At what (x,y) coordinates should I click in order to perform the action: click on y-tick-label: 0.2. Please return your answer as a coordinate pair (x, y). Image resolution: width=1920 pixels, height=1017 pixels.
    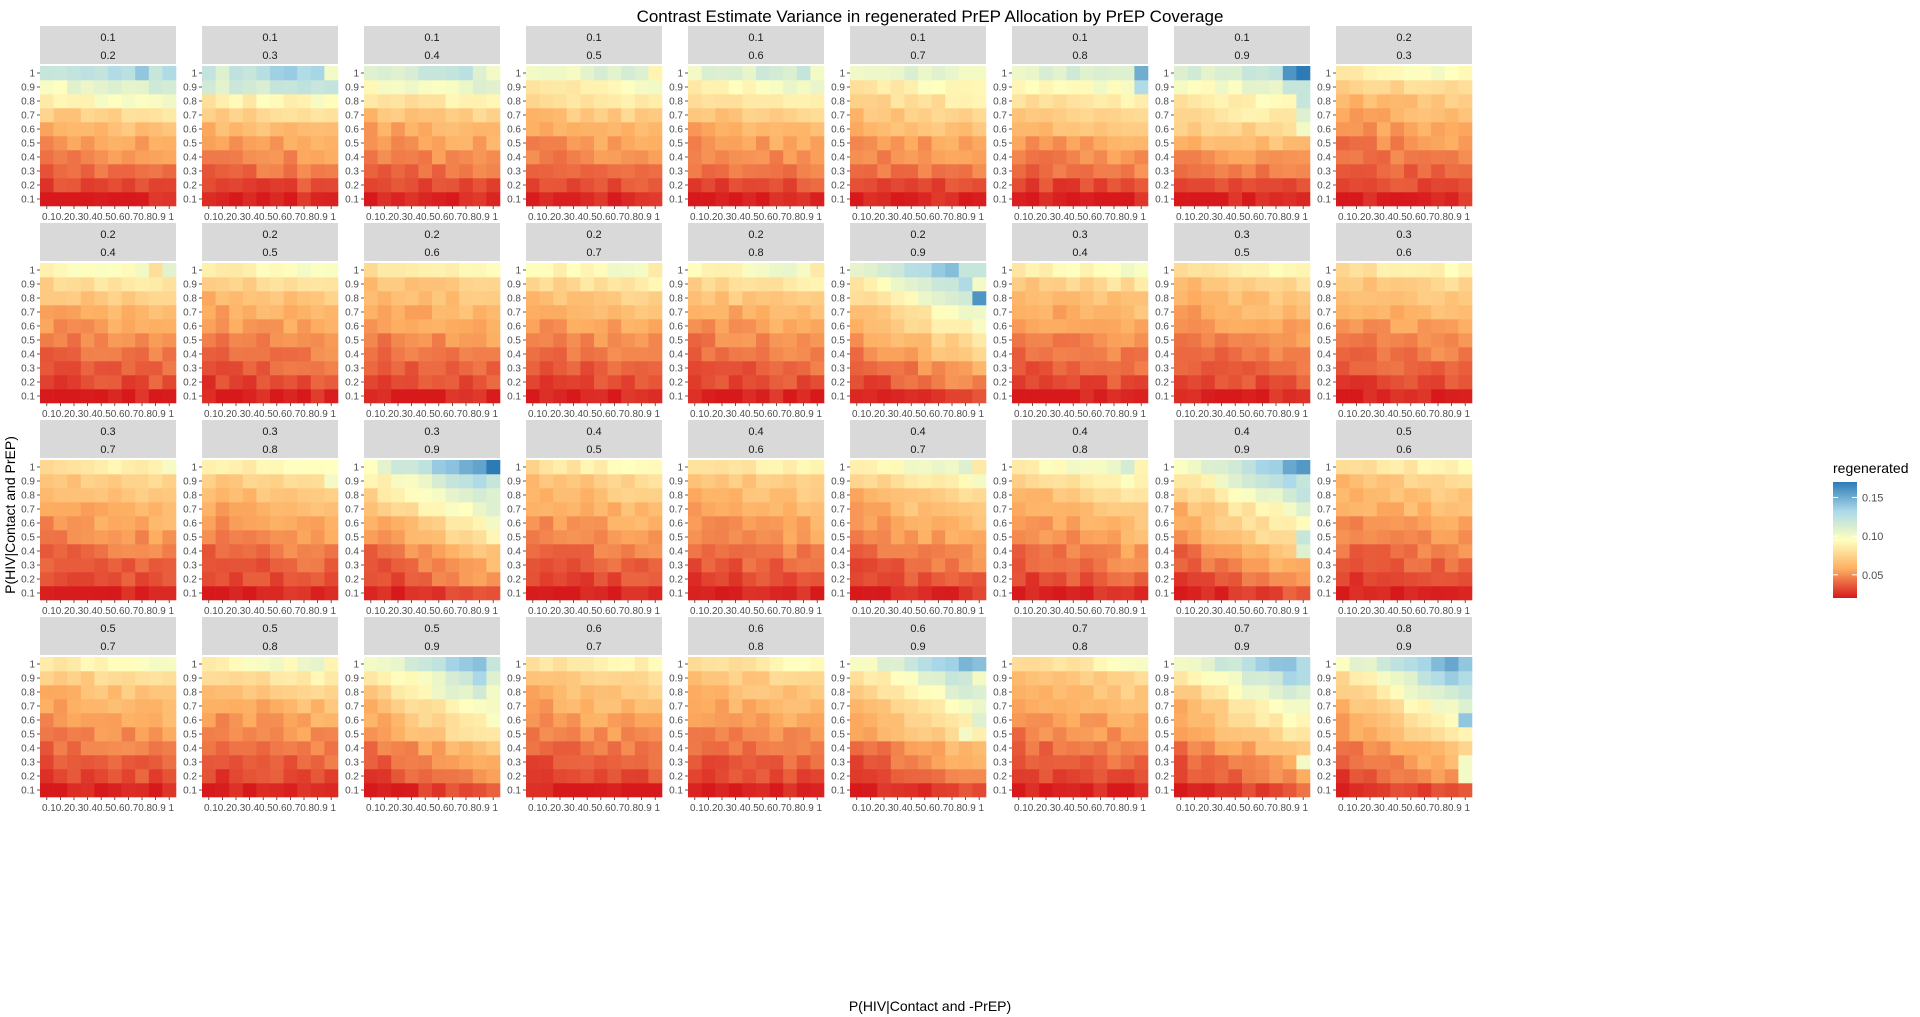
    Looking at the image, I should click on (838, 383).